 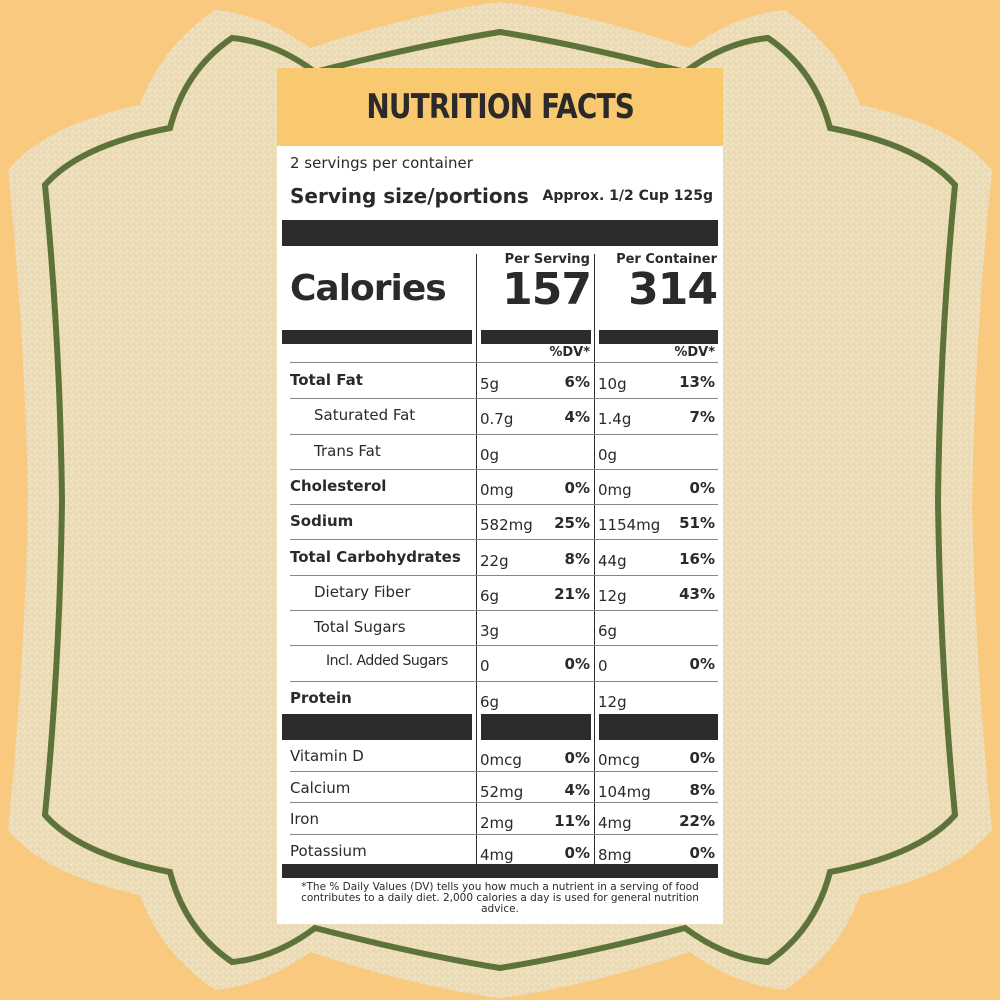 I want to click on label-header: NUTRITION FACTS, so click(x=500, y=107).